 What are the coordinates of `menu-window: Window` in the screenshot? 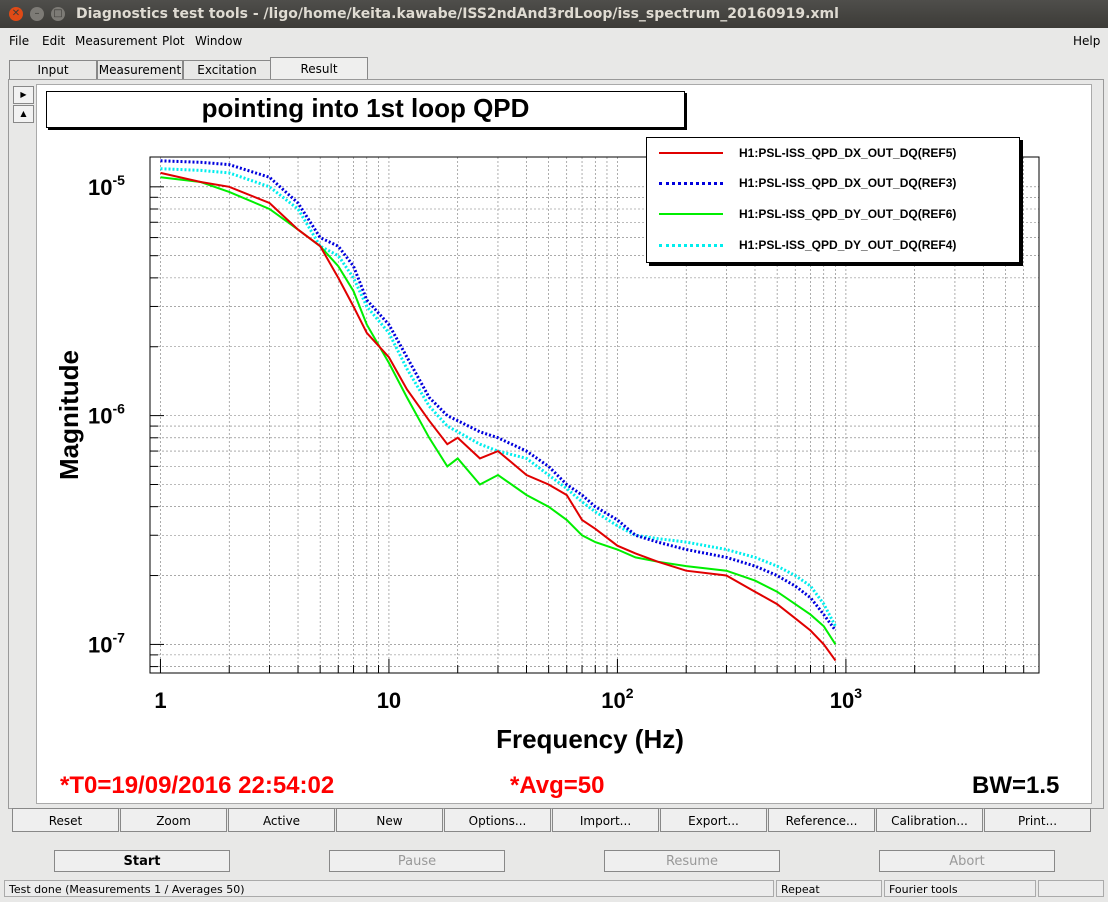 It's located at (219, 41).